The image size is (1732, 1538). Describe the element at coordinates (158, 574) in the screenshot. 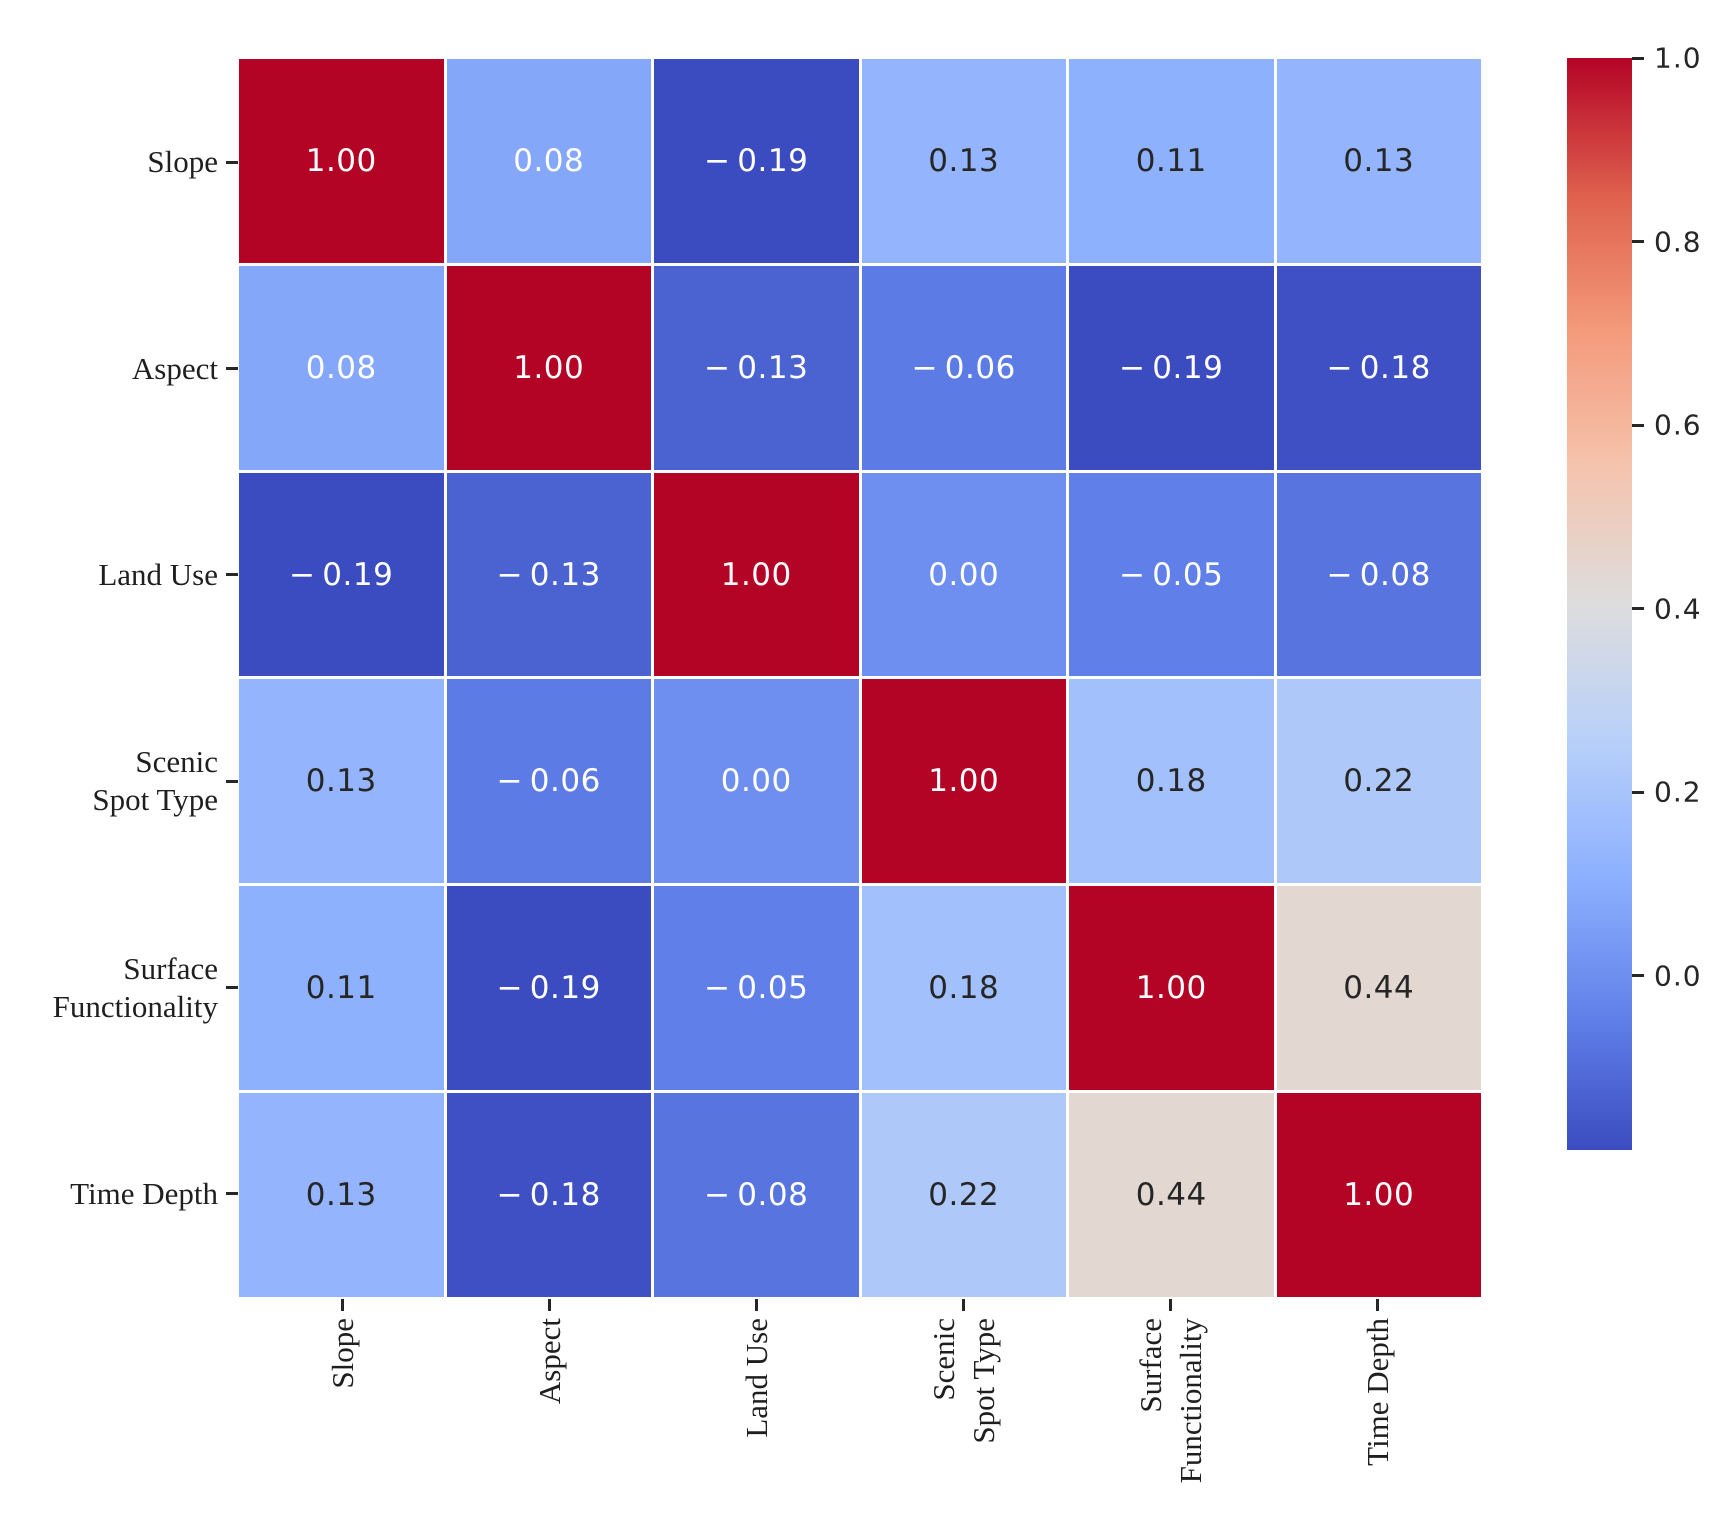

I see `y-axis-label: Land Use` at that location.